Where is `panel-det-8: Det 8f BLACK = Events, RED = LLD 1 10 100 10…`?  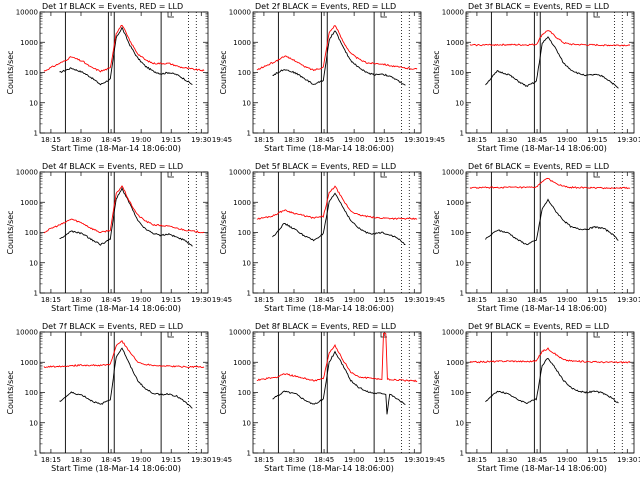
panel-det-8: Det 8f BLACK = Events, RED = LLD 1 10 100 10… is located at coordinates (332, 397).